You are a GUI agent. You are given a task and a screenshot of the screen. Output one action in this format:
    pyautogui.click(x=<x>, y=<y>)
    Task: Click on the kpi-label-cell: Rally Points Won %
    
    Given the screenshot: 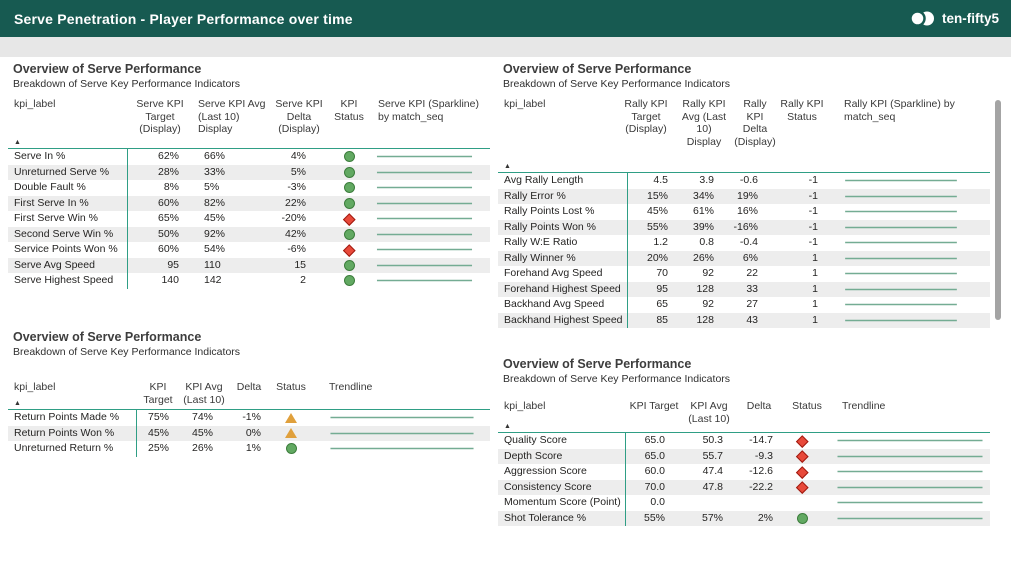 What is the action you would take?
    pyautogui.click(x=563, y=227)
    